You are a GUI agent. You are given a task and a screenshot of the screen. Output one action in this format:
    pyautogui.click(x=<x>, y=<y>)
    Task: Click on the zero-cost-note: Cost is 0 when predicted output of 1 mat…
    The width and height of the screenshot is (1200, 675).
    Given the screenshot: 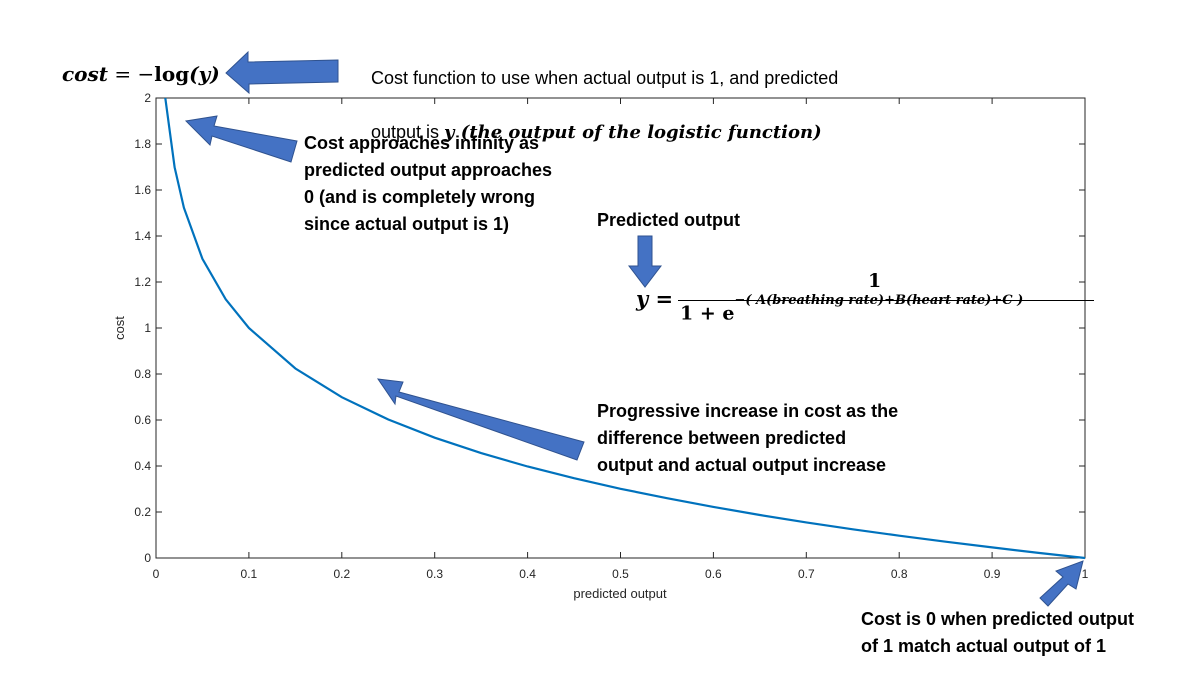 What is the action you would take?
    pyautogui.click(x=998, y=632)
    